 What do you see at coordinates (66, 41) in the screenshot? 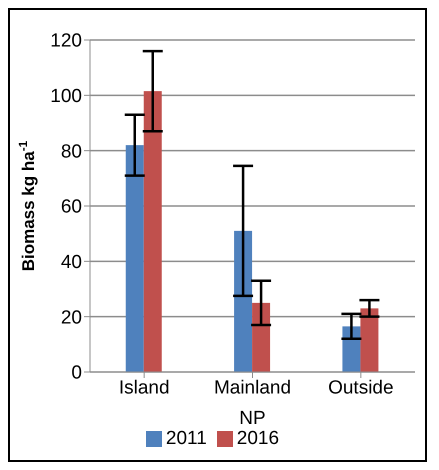
I see `y-tick-label: 120` at bounding box center [66, 41].